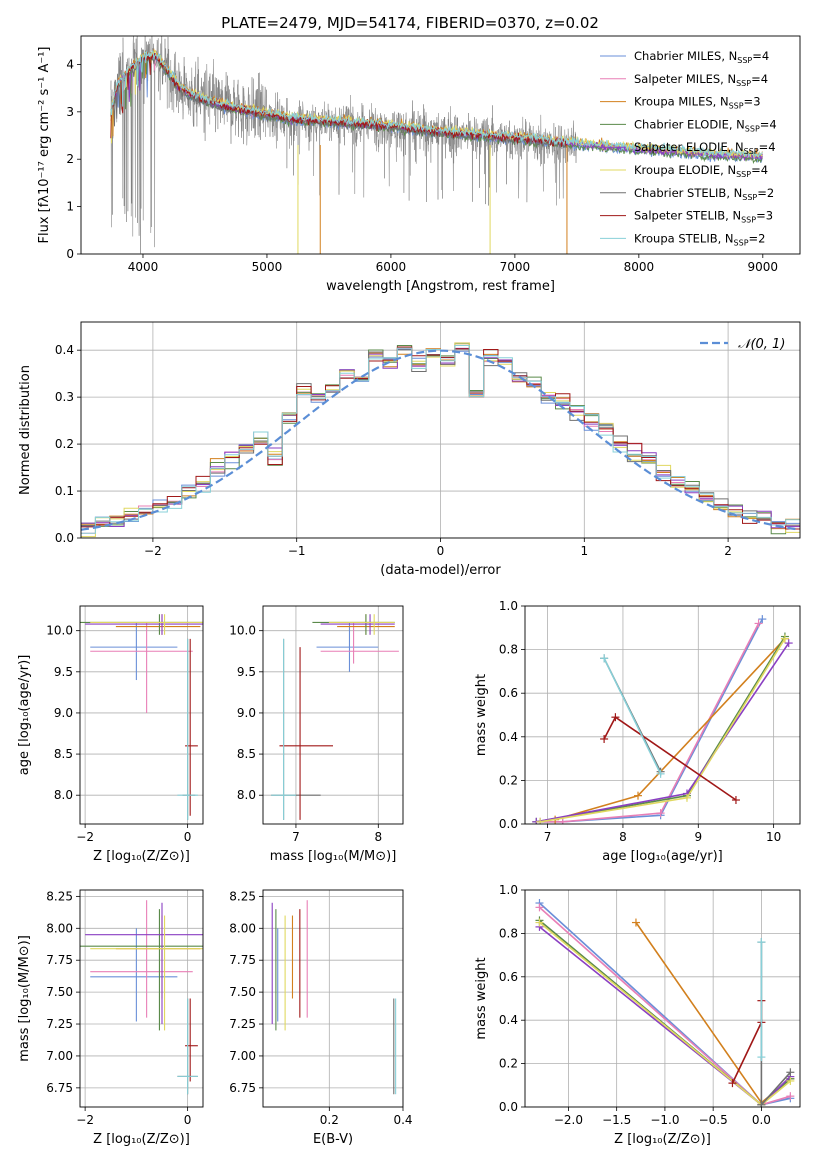 Image resolution: width=819 pixels, height=1170 pixels. Describe the element at coordinates (333, 856) in the screenshot. I see `x-axis-label: mass [log₁₀(M/M⊙)]` at that location.